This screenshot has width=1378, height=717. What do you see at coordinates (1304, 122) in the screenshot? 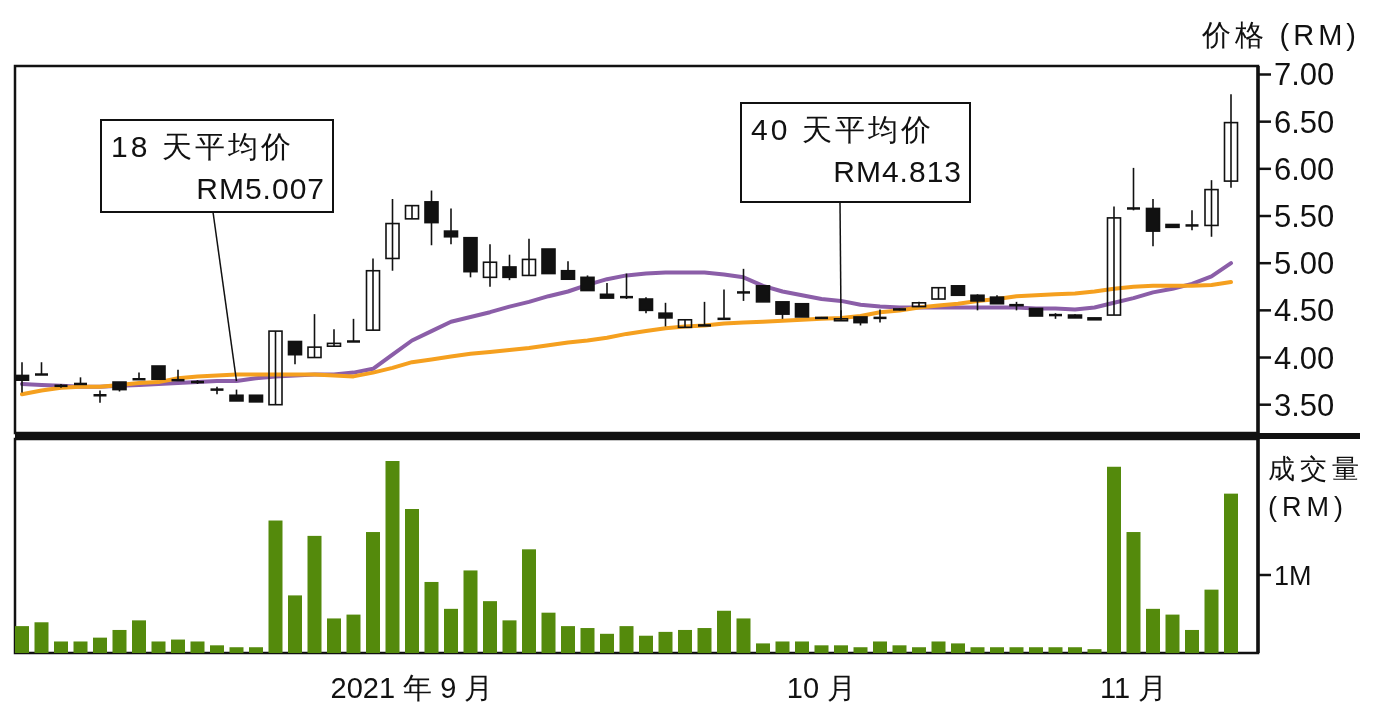
I see `y-tick-label: 6.50` at bounding box center [1304, 122].